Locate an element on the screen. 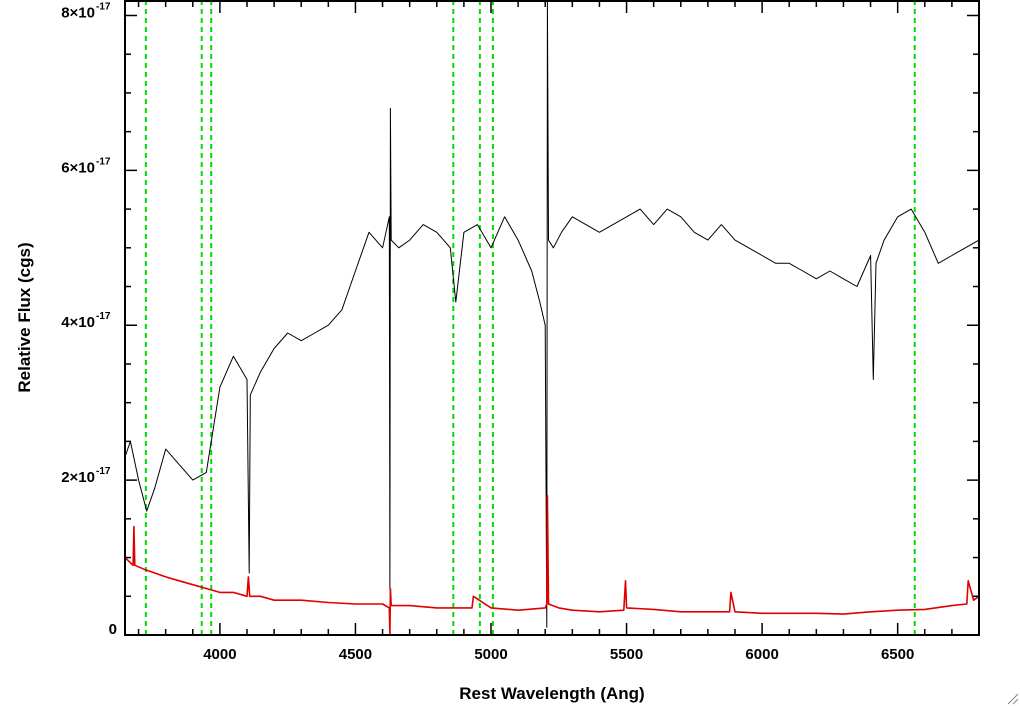 The image size is (1020, 706). y-tick-exponent-1: -17 is located at coordinates (103, 471).